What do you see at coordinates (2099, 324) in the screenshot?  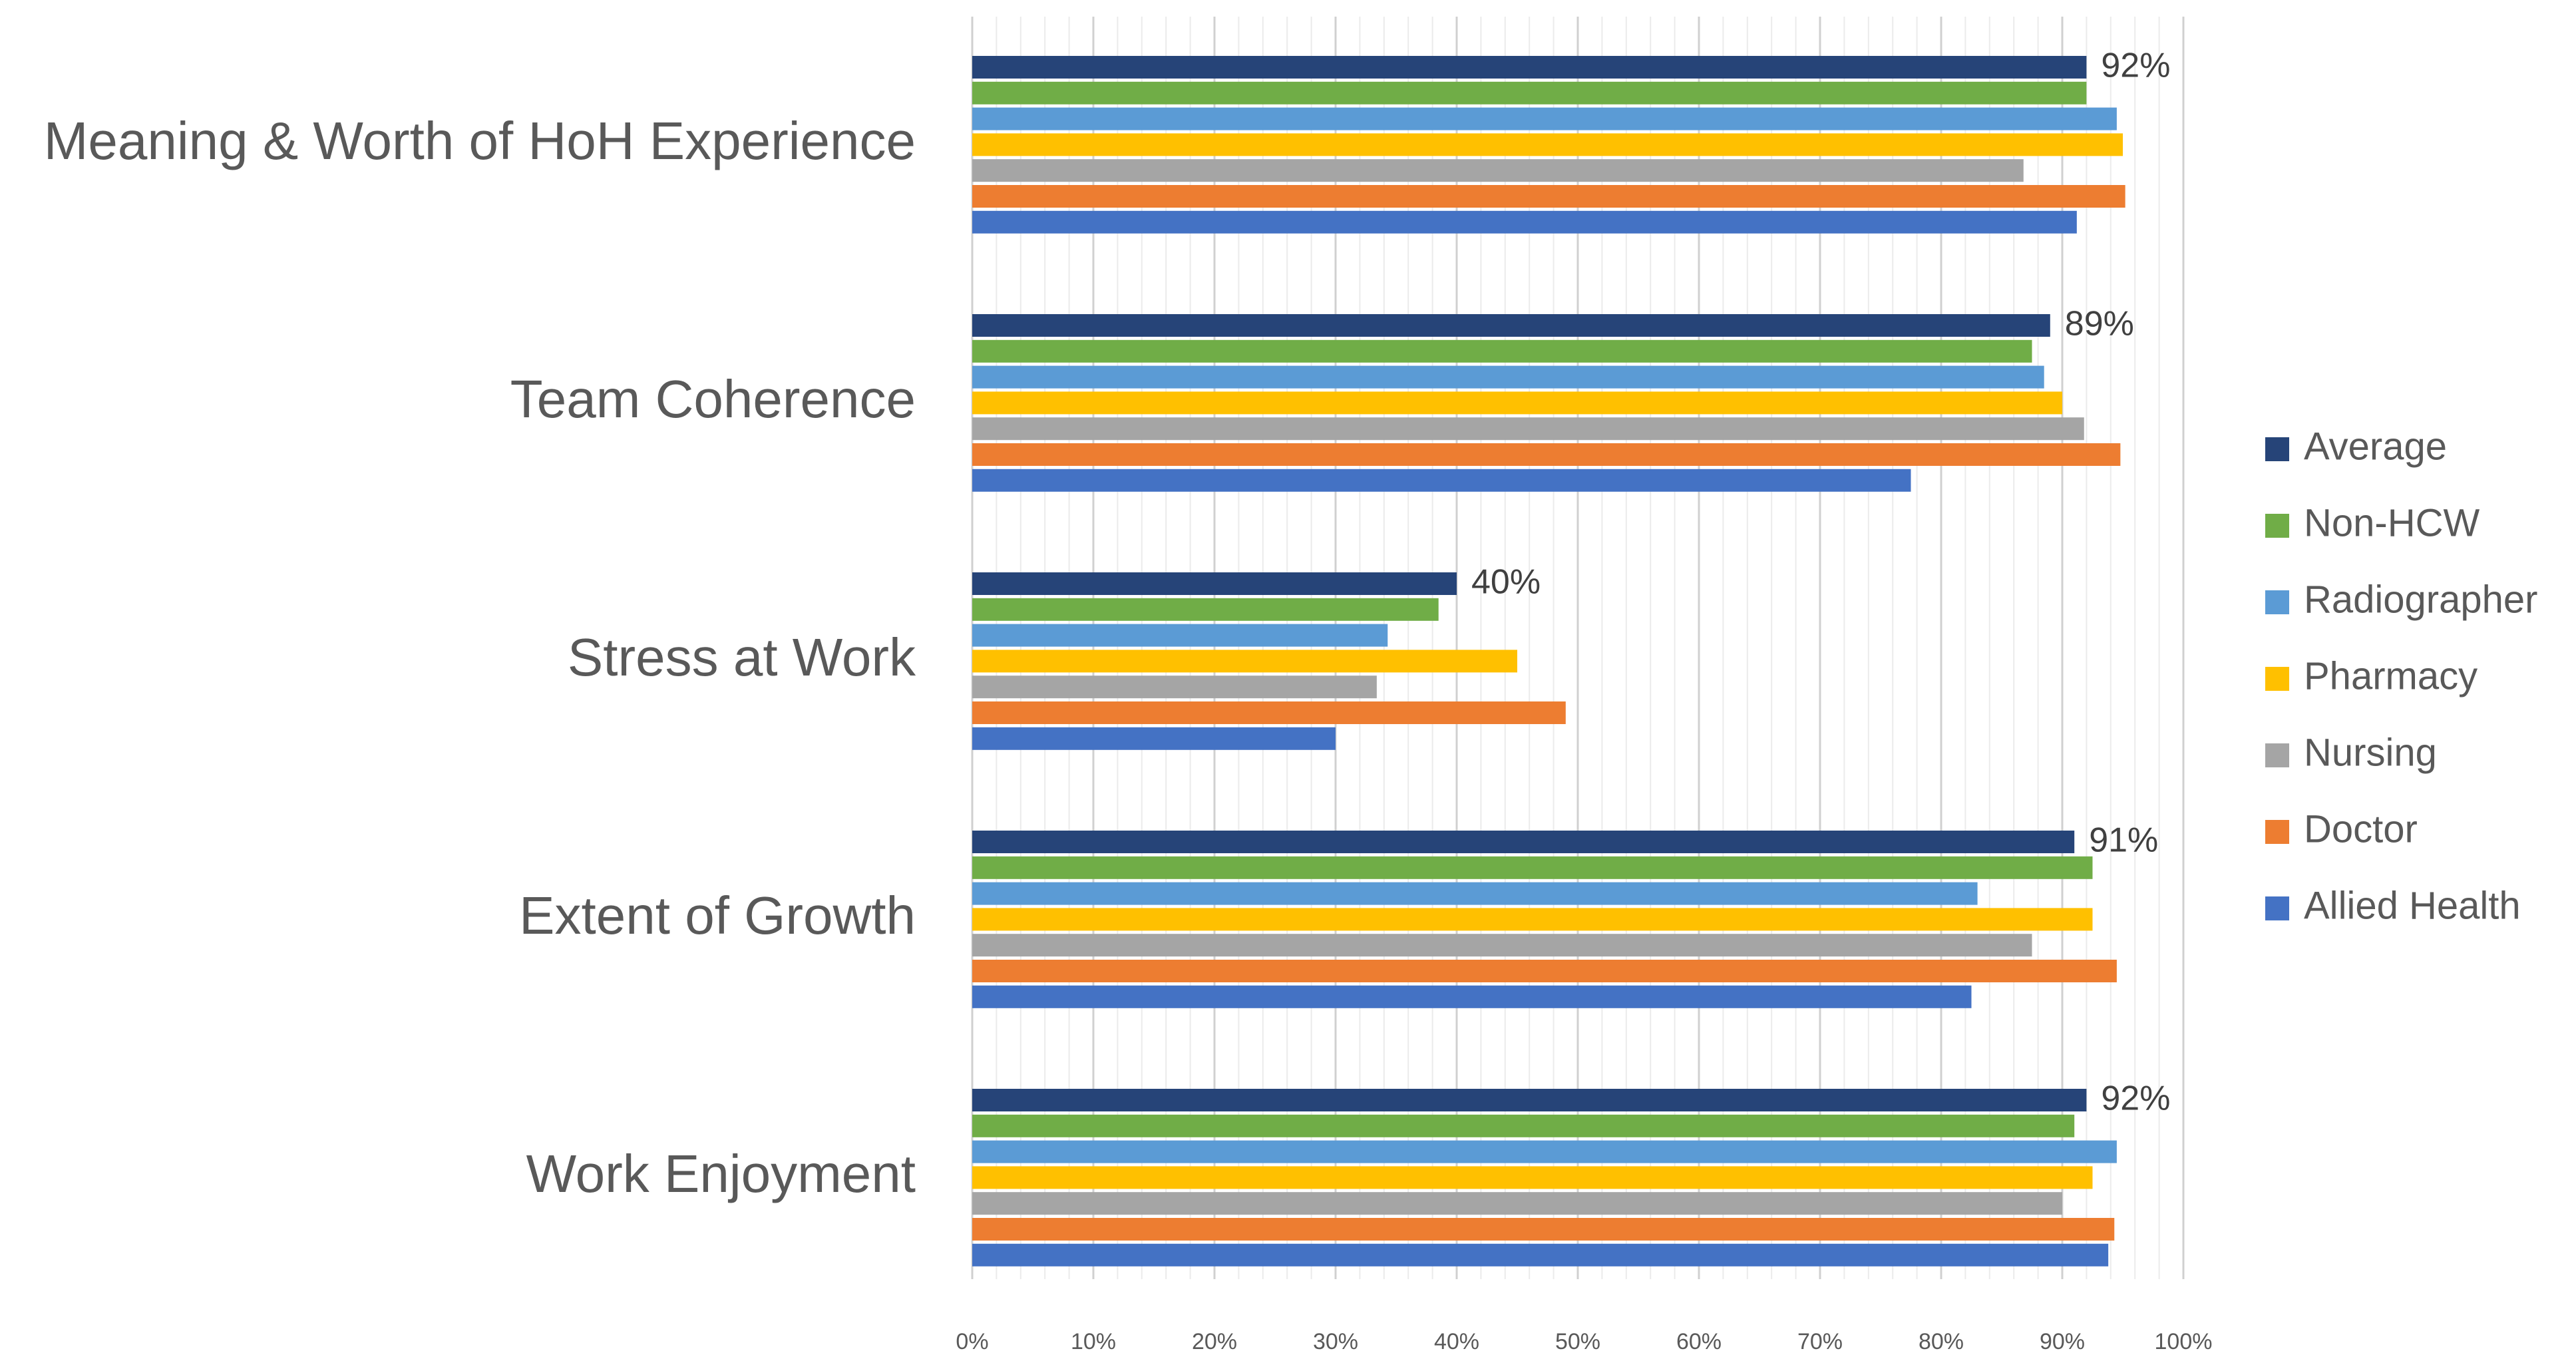 I see `data-label-team-coherence: 89%` at bounding box center [2099, 324].